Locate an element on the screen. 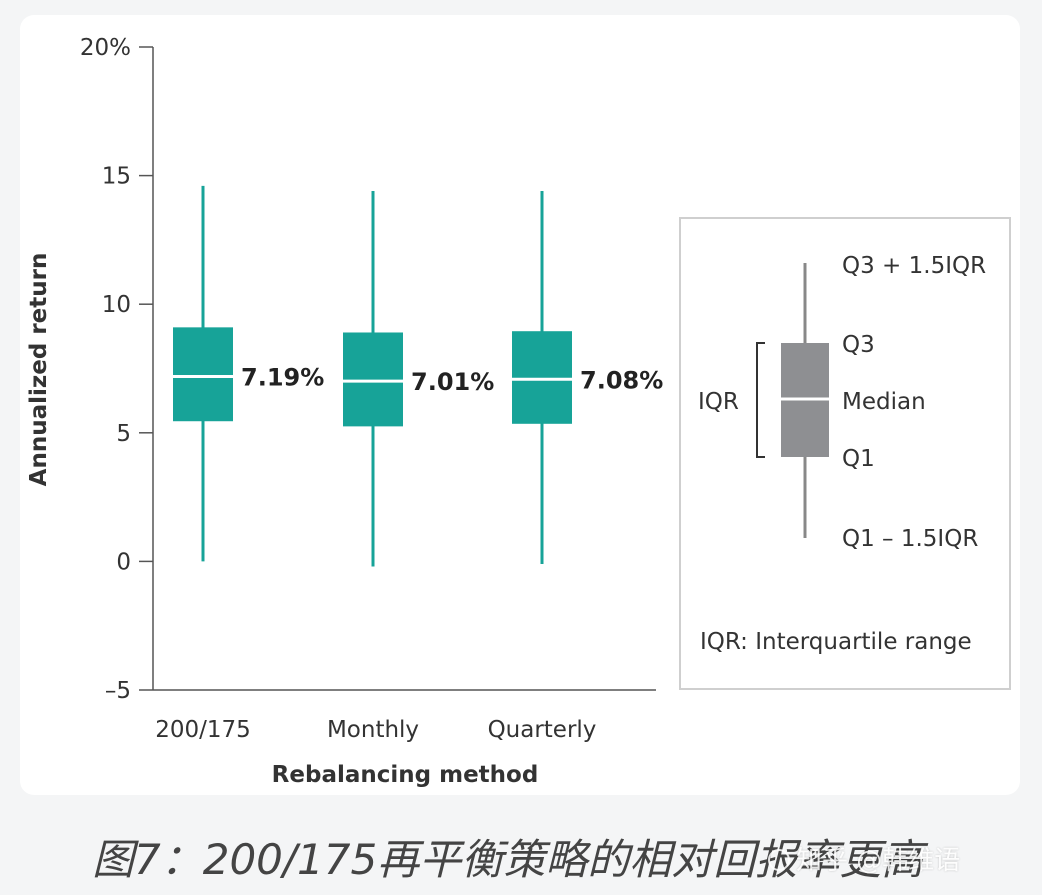 The image size is (1042, 895). watermark-text: 知乎 @韩维语 is located at coordinates (878, 861).